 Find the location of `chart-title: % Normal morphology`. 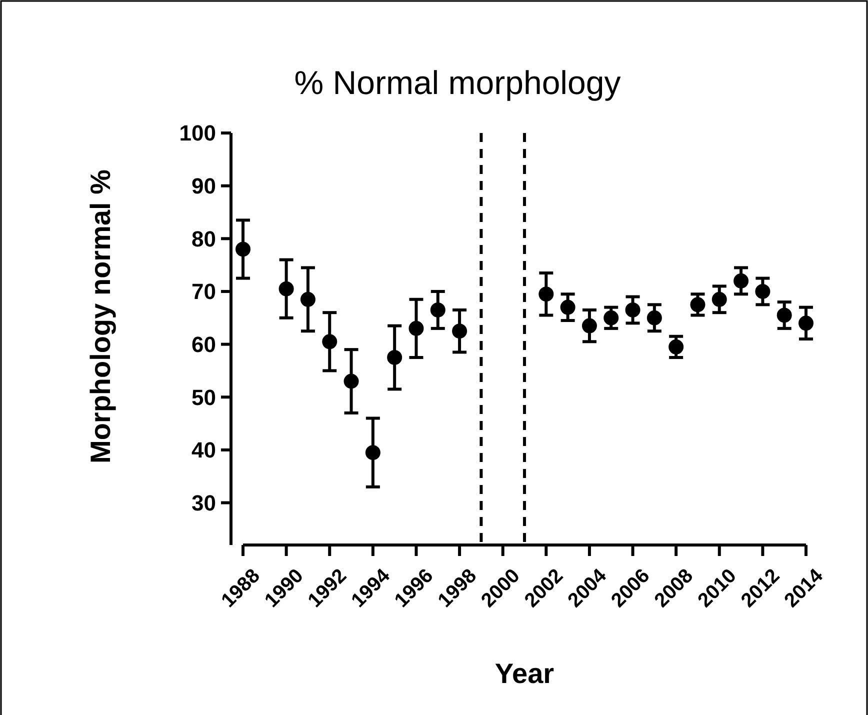

chart-title: % Normal morphology is located at coordinates (458, 82).